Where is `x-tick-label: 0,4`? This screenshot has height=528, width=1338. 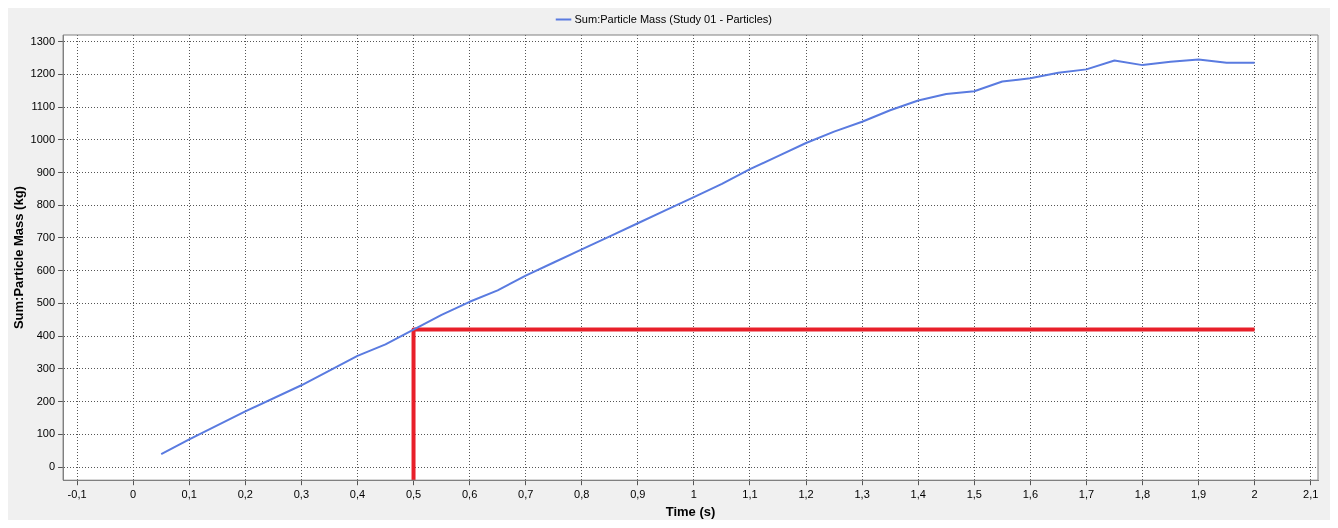
x-tick-label: 0,4 is located at coordinates (357, 493).